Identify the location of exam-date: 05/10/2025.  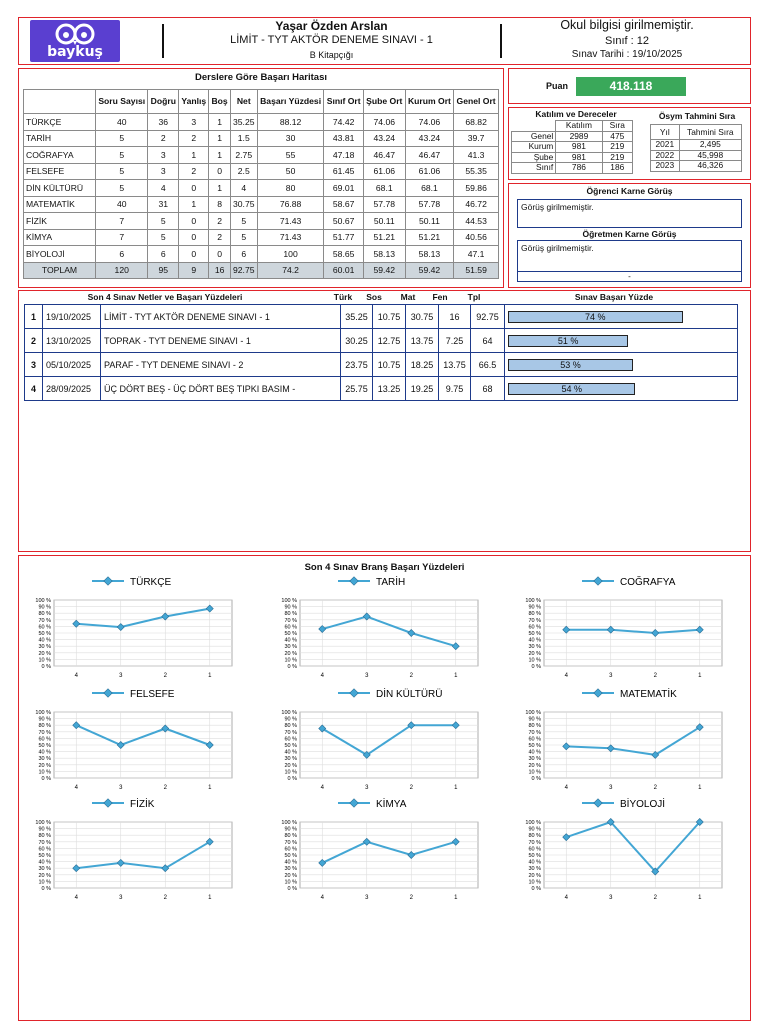
(71, 364).